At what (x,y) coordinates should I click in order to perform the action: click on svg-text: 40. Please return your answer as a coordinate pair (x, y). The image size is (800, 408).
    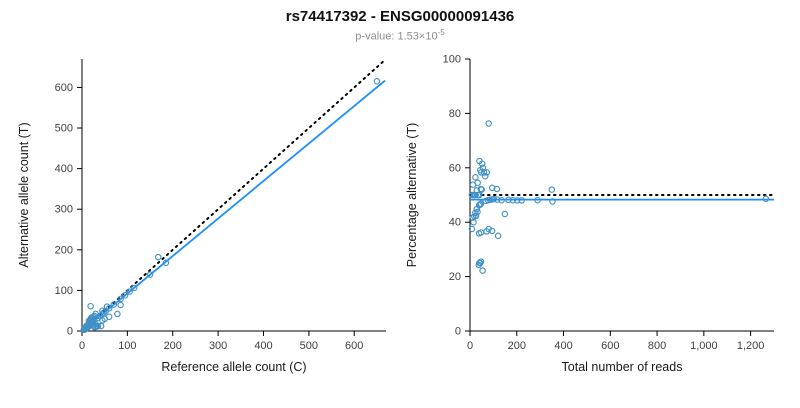
    Looking at the image, I should click on (455, 222).